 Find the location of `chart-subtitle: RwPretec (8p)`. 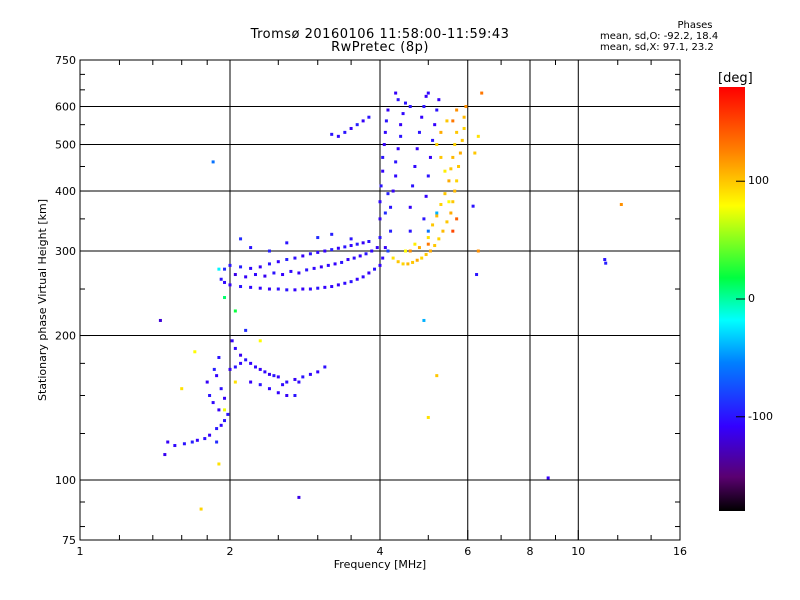

chart-subtitle: RwPretec (8p) is located at coordinates (380, 47).